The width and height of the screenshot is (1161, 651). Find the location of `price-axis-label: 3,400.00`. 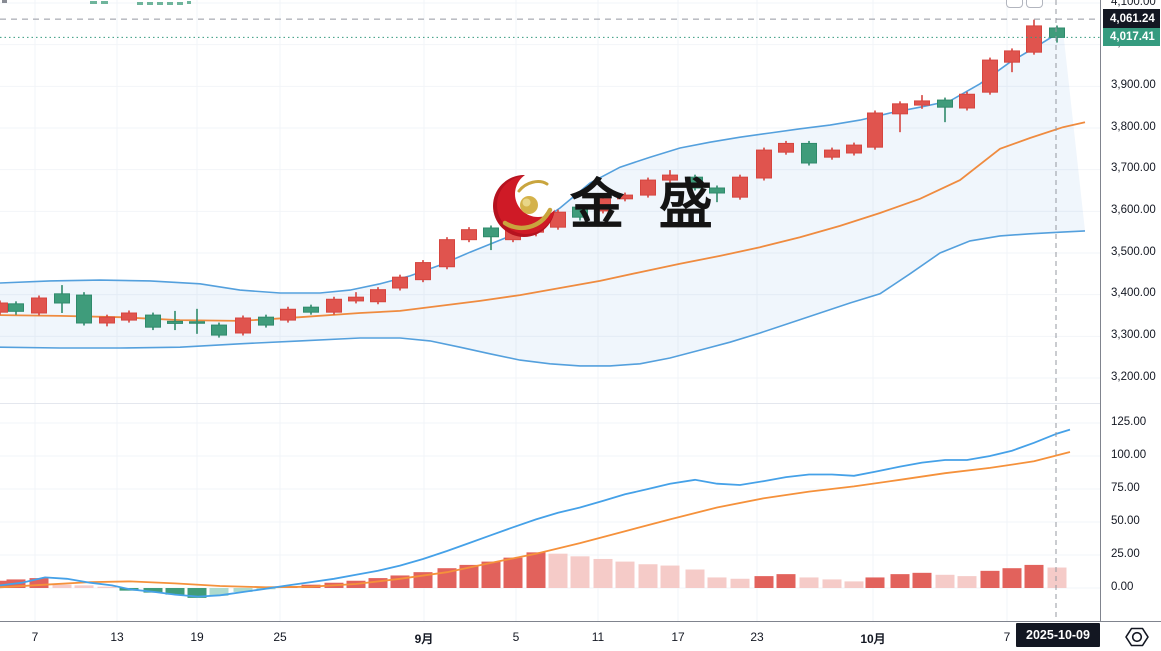

price-axis-label: 3,400.00 is located at coordinates (1133, 293).